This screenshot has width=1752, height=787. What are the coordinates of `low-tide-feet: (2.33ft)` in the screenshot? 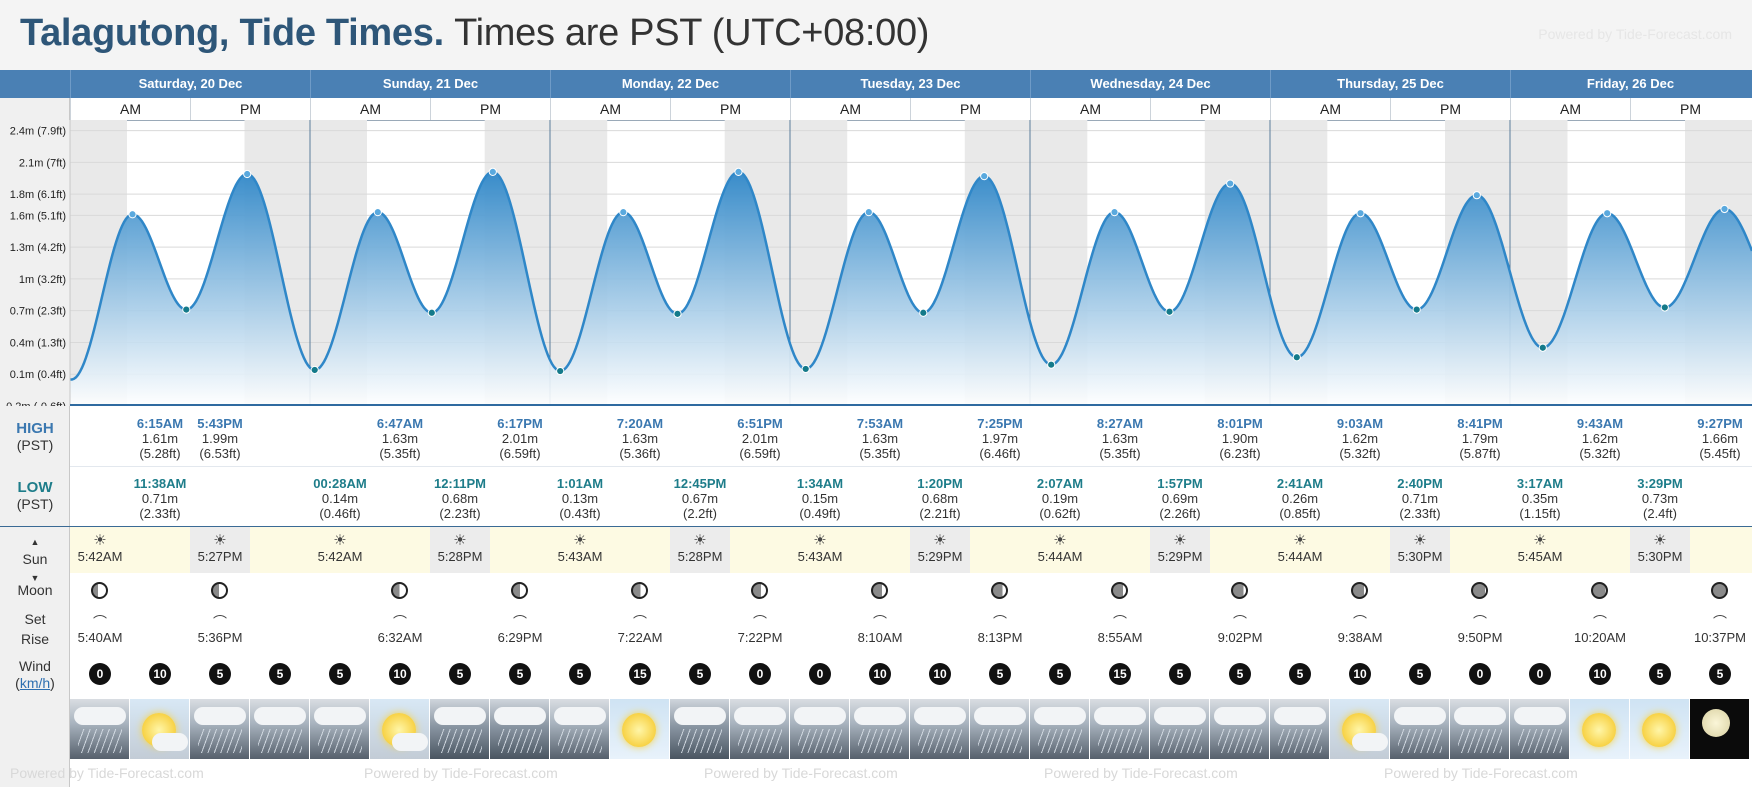 It's located at (160, 513).